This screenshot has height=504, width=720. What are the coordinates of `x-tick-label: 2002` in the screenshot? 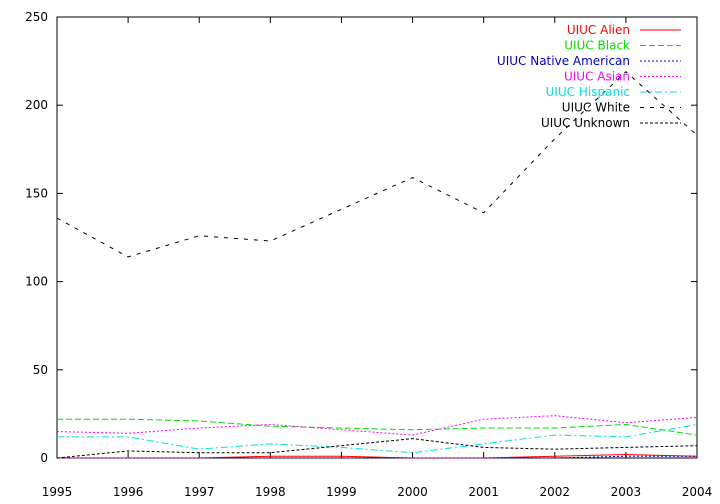 It's located at (555, 492).